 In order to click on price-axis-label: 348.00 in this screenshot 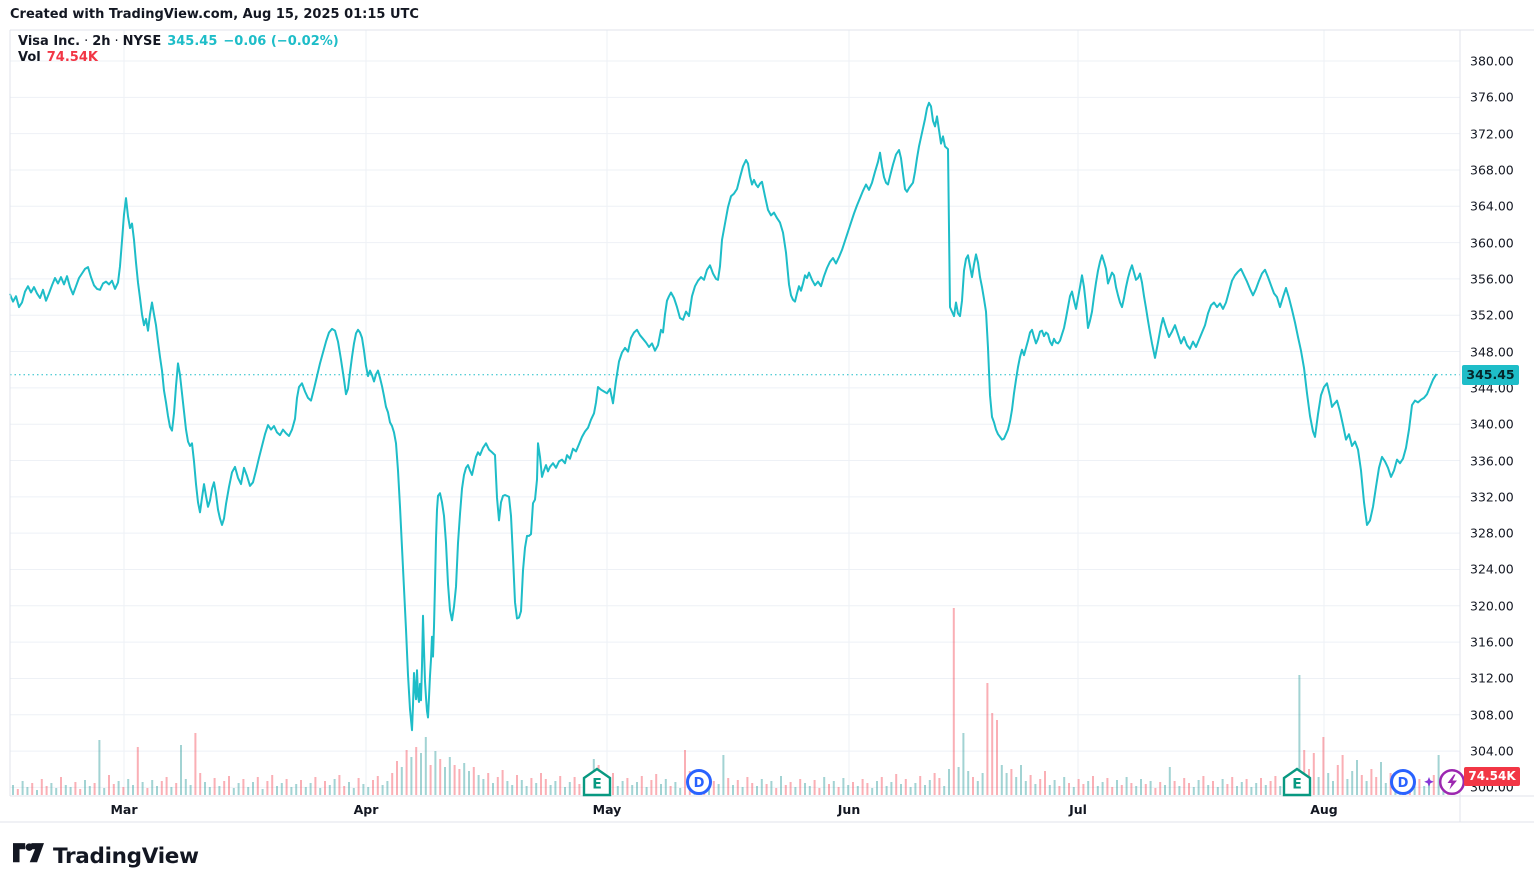, I will do `click(1492, 352)`.